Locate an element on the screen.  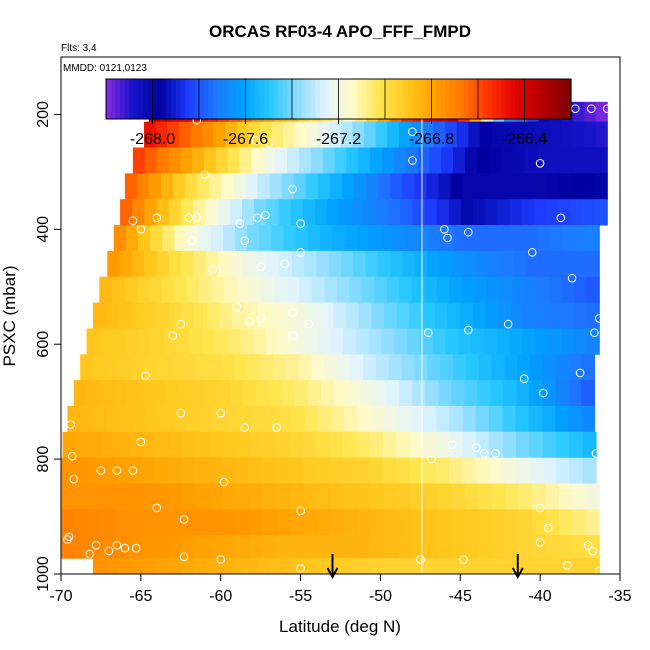
y-axis: 200 400 600 800 1000 is located at coordinates (48, 346).